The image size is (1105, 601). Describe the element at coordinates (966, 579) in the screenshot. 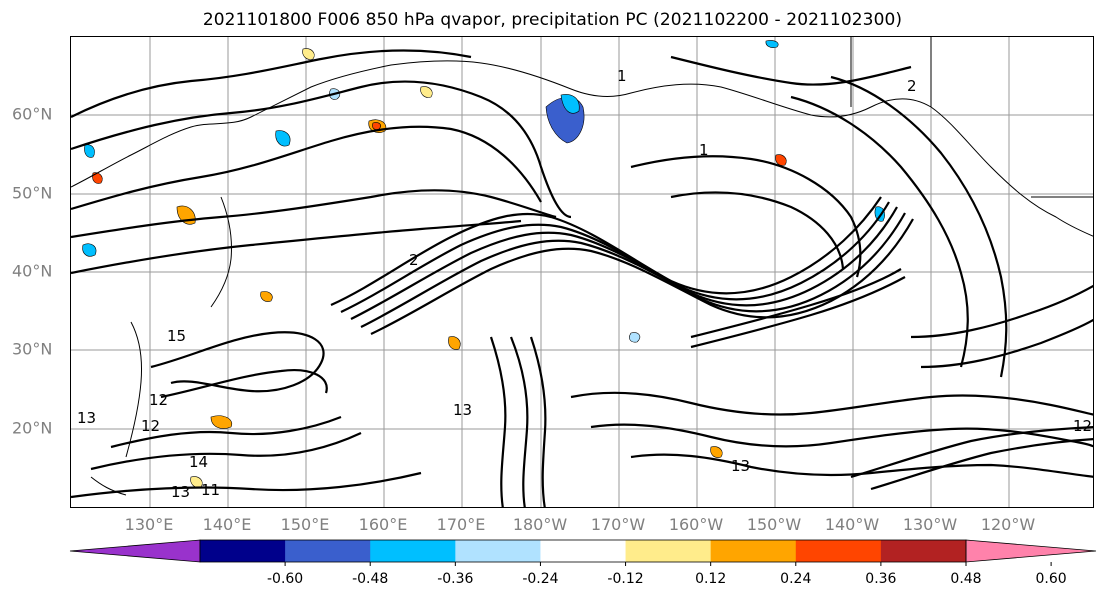

I see `colorbar-tick-label: 0.48` at that location.